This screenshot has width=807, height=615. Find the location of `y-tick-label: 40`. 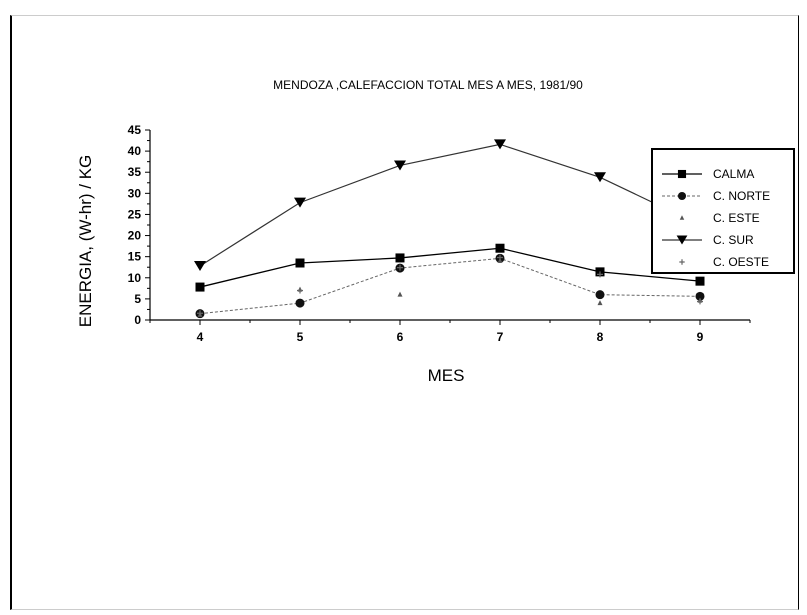

y-tick-label: 40 is located at coordinates (135, 151).